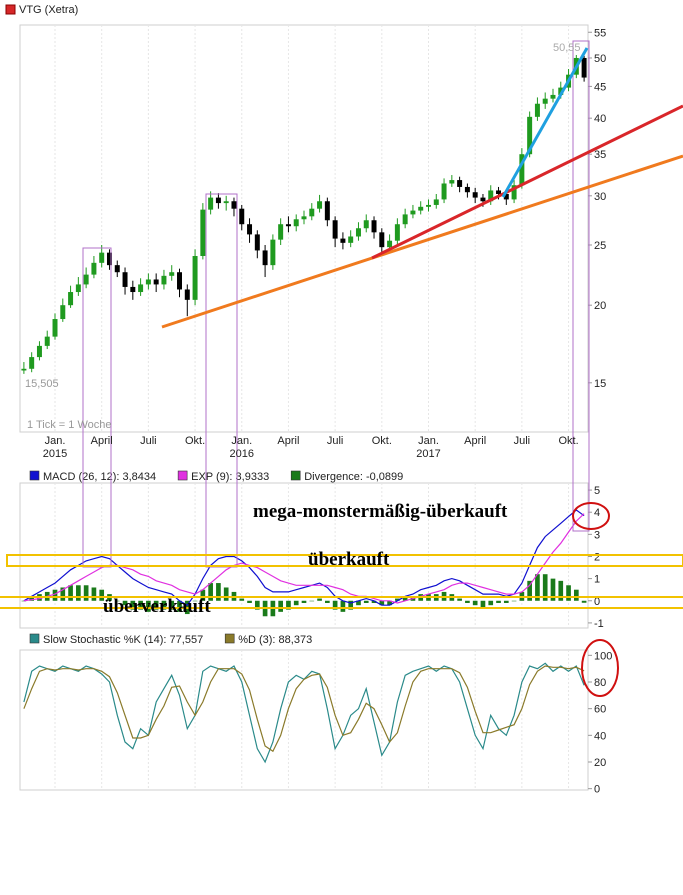 This screenshot has height=895, width=683. Describe the element at coordinates (599, 624) in the screenshot. I see `y-tick-label: -1` at that location.